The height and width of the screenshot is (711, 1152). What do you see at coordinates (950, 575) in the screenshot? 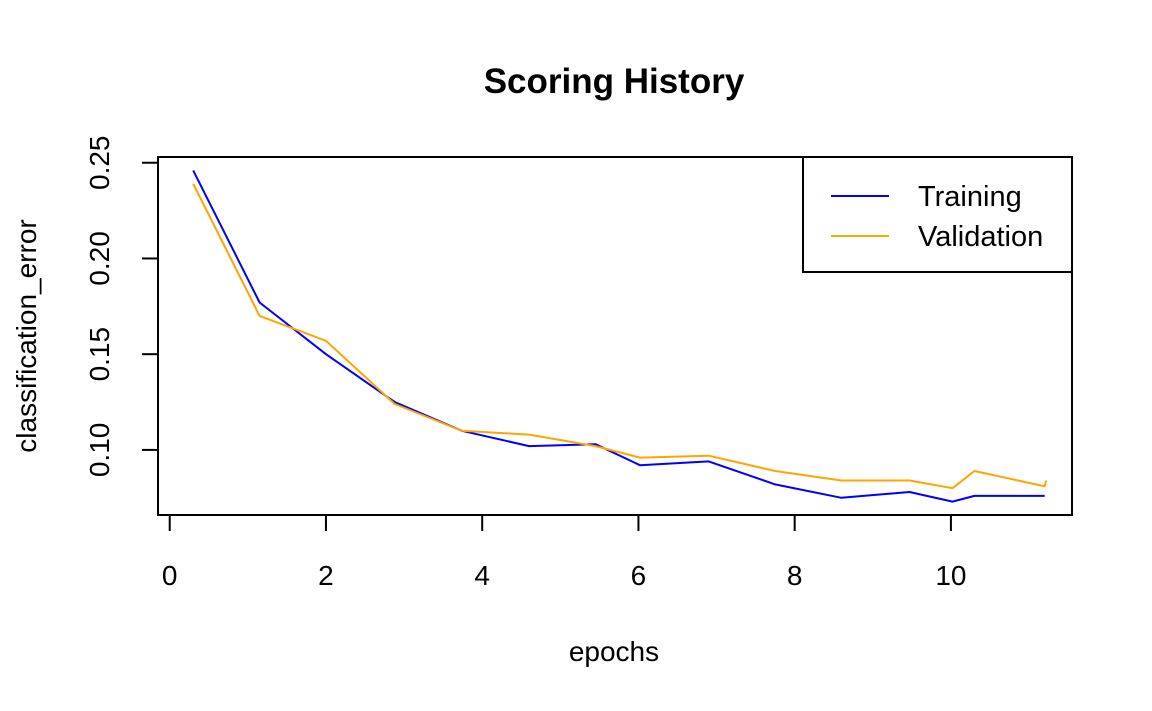
I see `x-tick-label: 10` at bounding box center [950, 575].